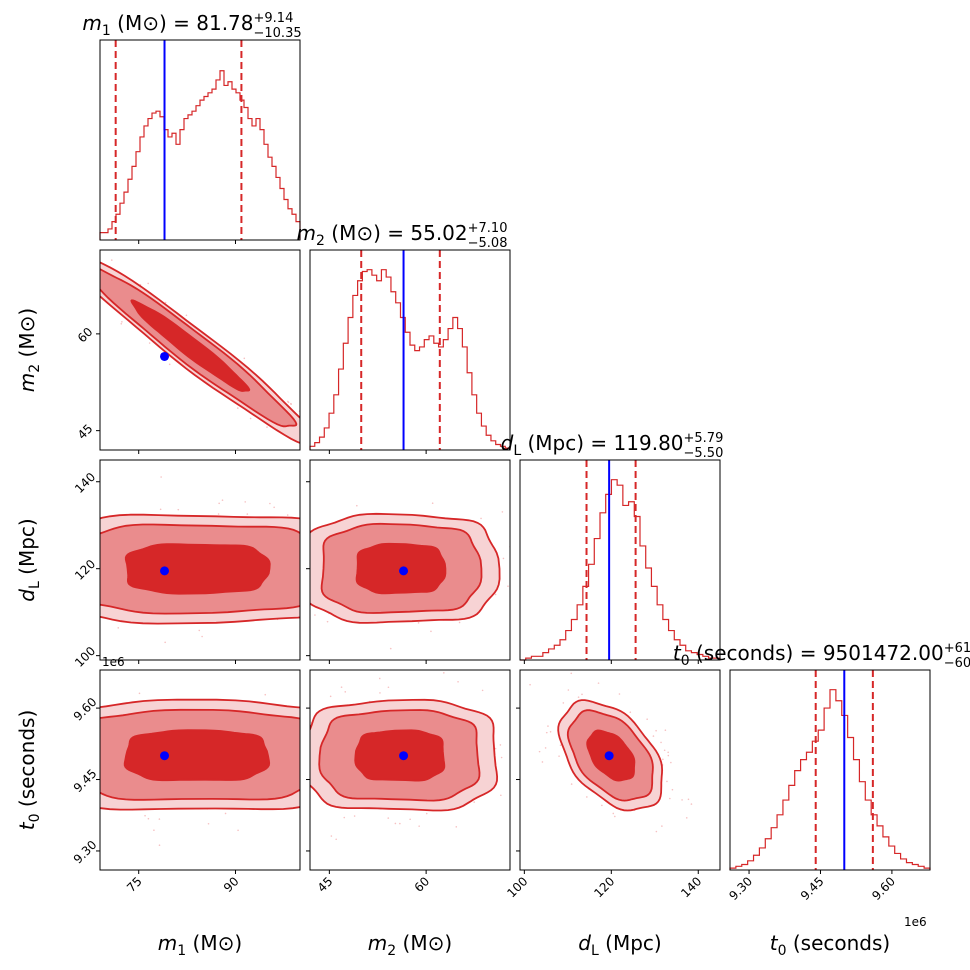  Describe the element at coordinates (957, 648) in the screenshot. I see `title-upper-error: +61` at that location.